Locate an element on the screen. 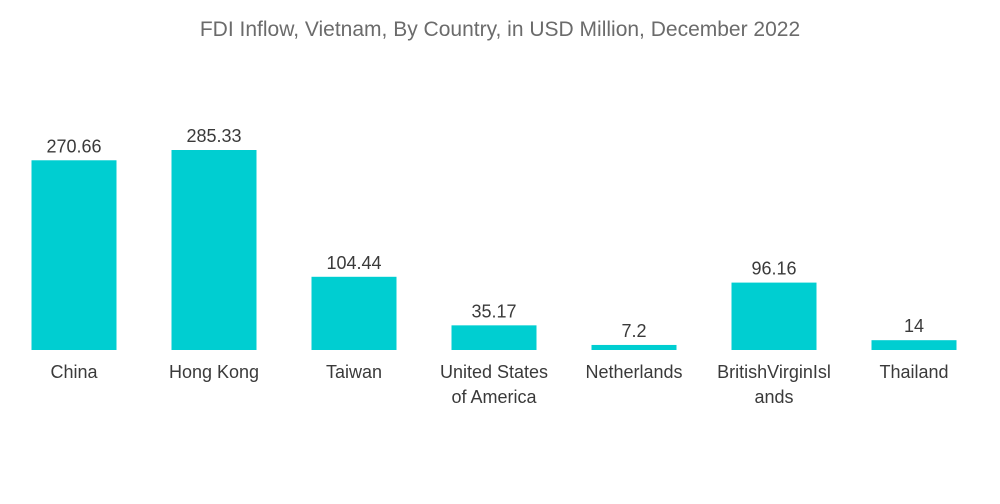 This screenshot has width=1000, height=504. value-label-3: 35.17 is located at coordinates (493, 311).